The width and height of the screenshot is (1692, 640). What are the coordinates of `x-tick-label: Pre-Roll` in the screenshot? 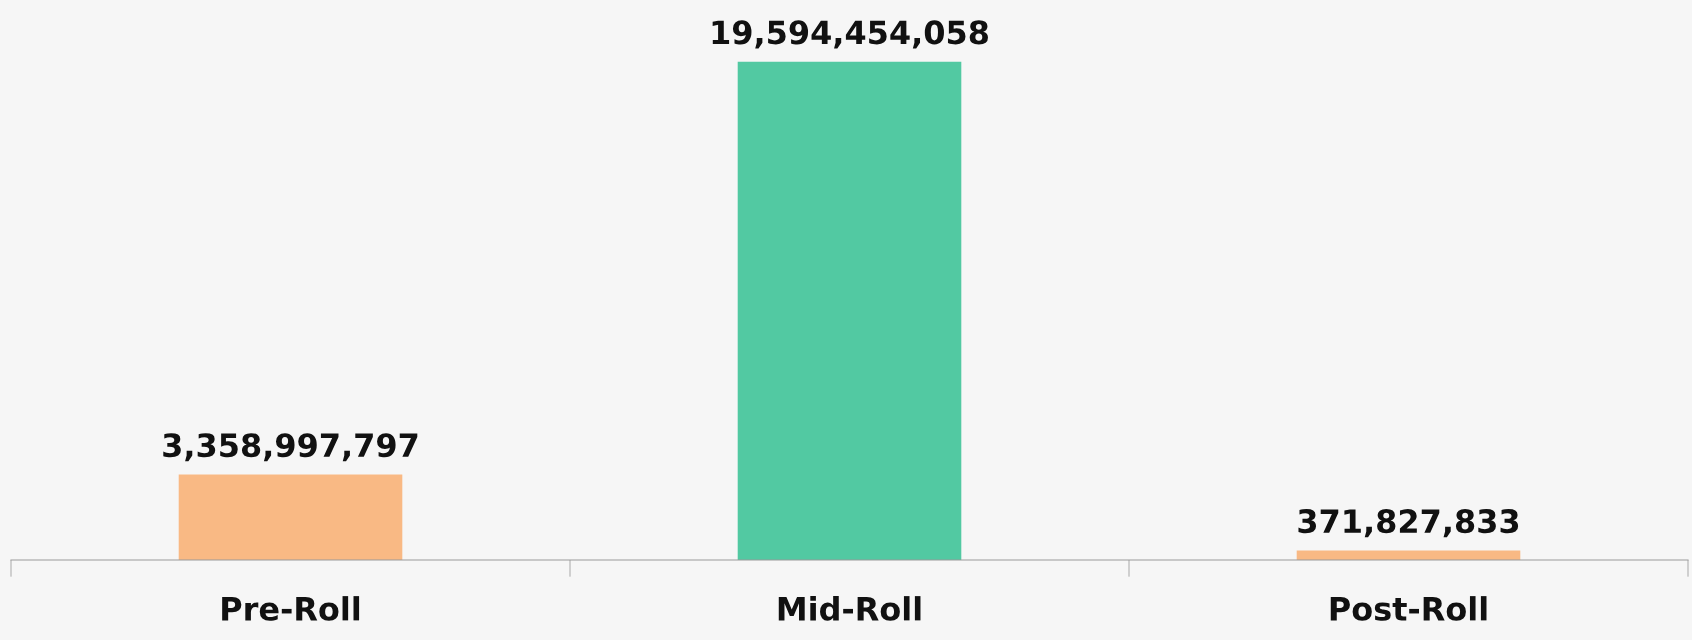 It's located at (291, 608).